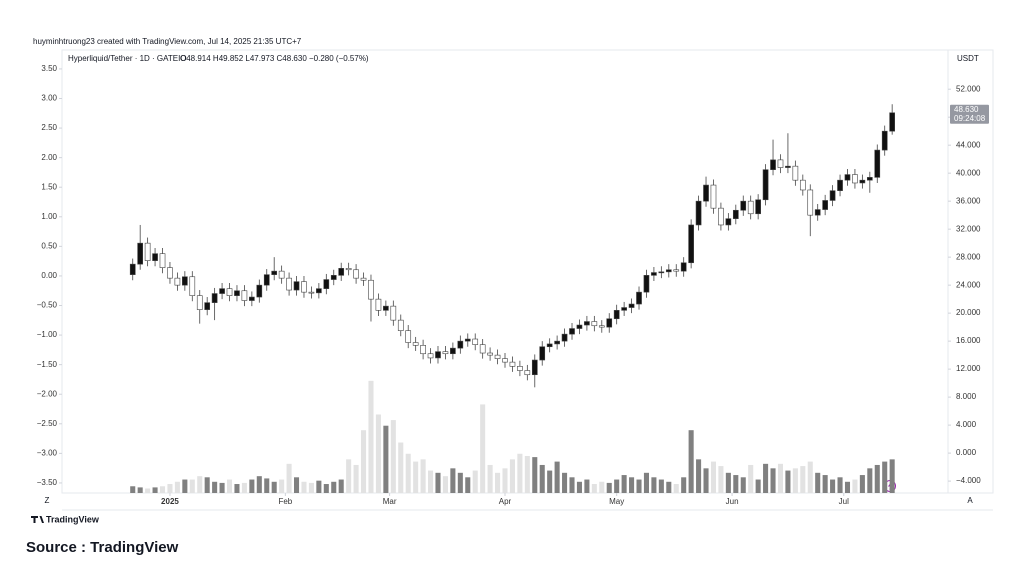 Image resolution: width=1024 pixels, height=565 pixels. I want to click on y-tick-label: 44.000, so click(968, 144).